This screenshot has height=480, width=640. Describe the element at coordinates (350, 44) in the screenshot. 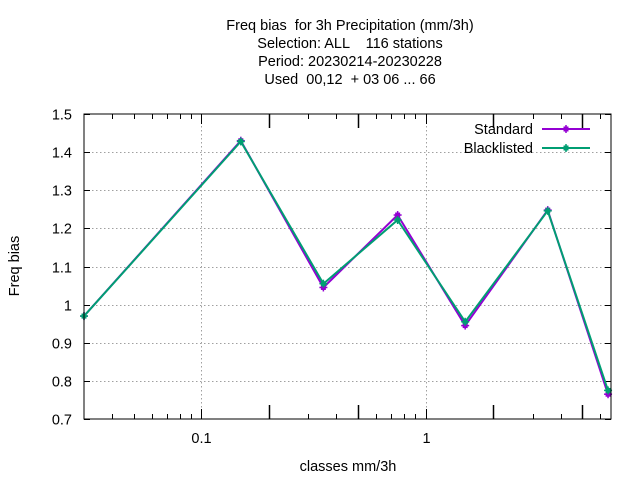

I see `title-line-2: Selection: ALL 116 stations` at that location.